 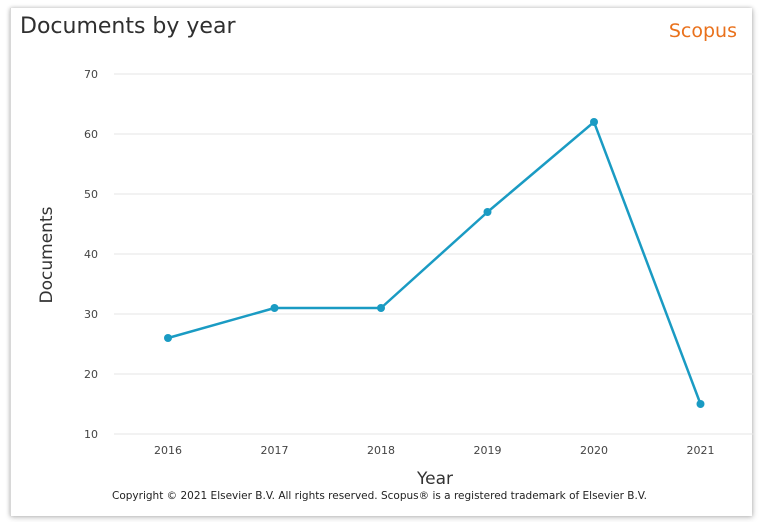 I want to click on y-axis-label: Documents, so click(x=47, y=254).